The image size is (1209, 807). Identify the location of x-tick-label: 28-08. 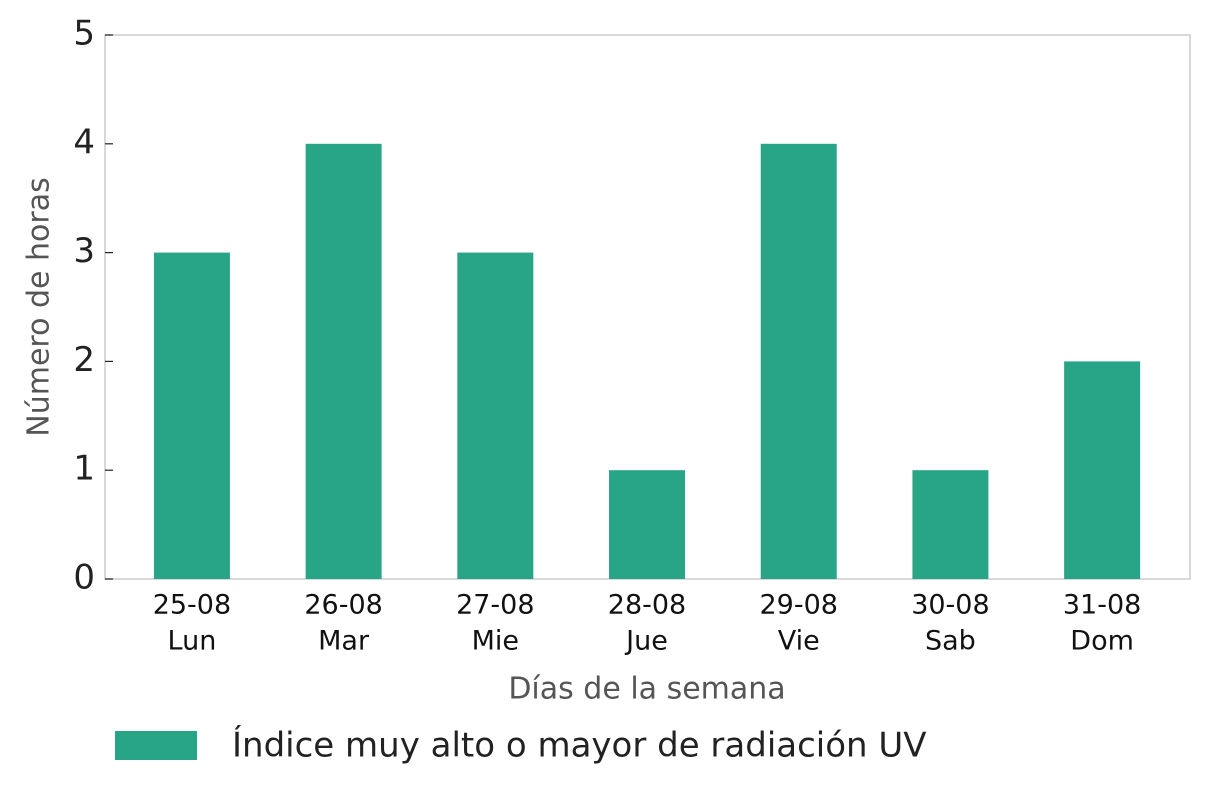
(647, 605).